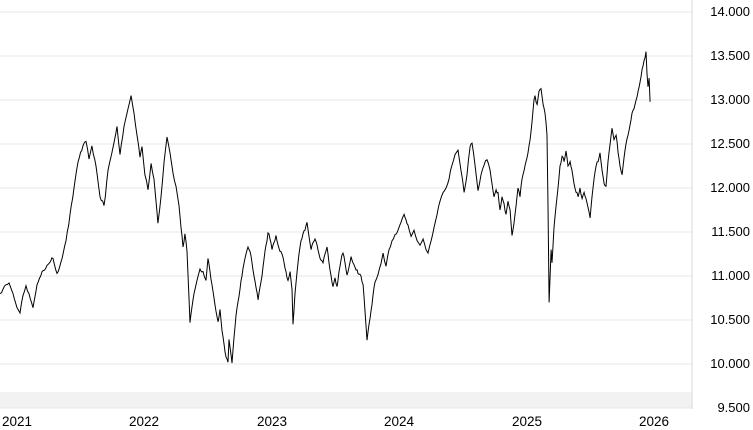  Describe the element at coordinates (17, 421) in the screenshot. I see `x-tick-label: 2021` at that location.